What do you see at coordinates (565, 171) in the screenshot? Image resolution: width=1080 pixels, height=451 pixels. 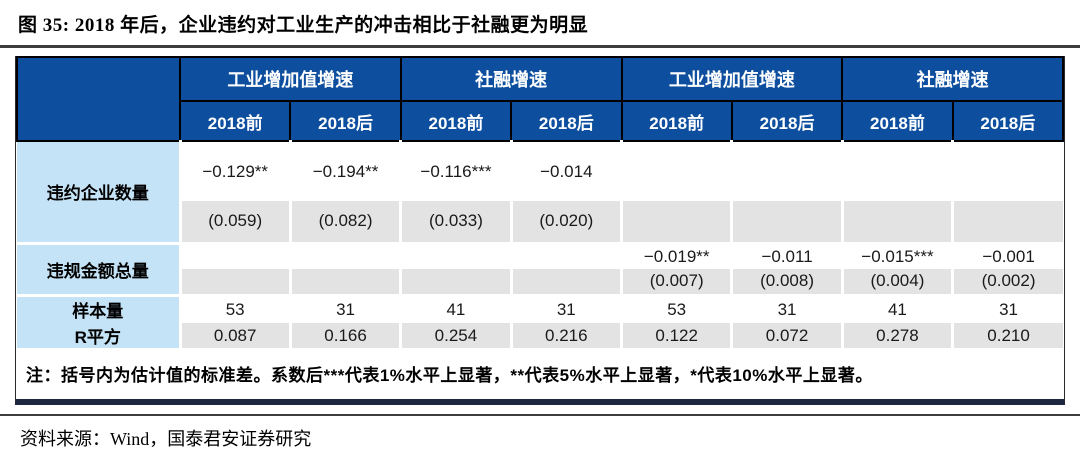 I see `table-cell: −0.014` at bounding box center [565, 171].